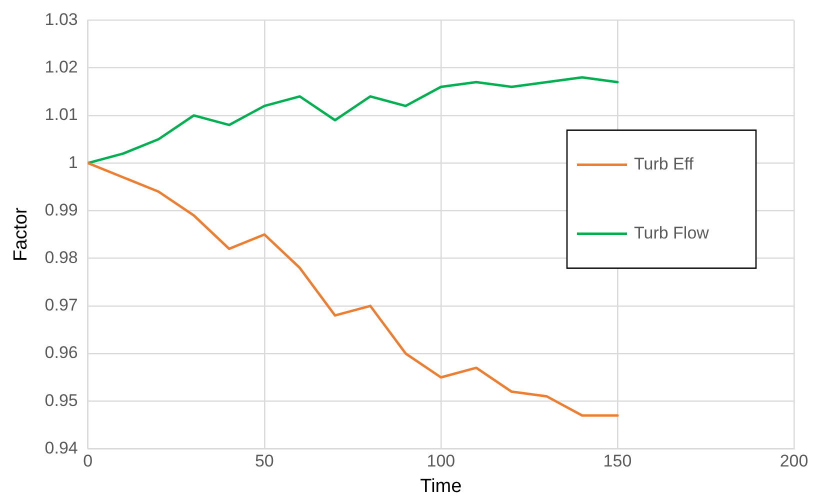  What do you see at coordinates (73, 162) in the screenshot?
I see `y-tick-label: 1` at bounding box center [73, 162].